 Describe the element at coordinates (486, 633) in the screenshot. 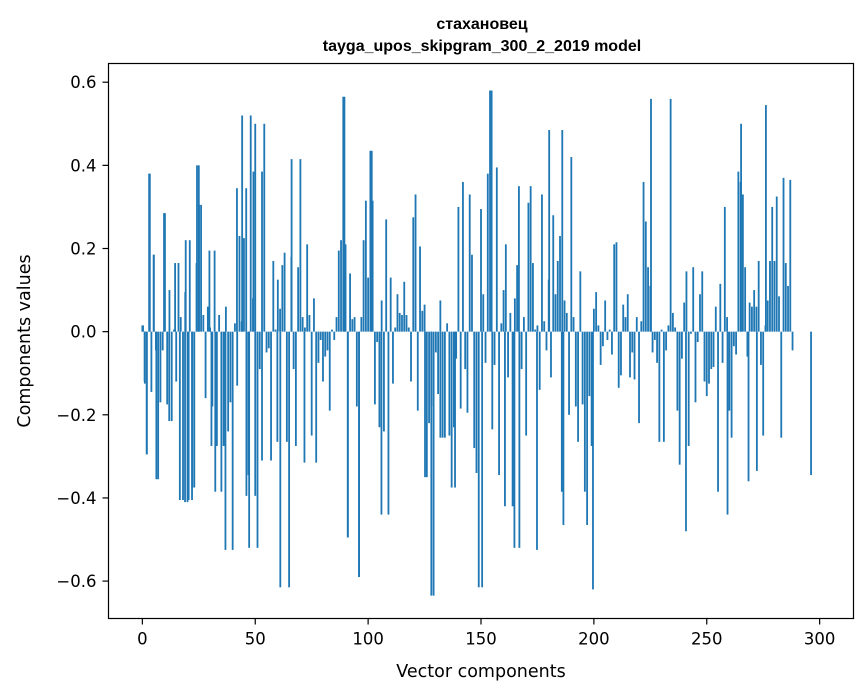

I see `x-axis-ticks: 0 50 100 150 200 250 300` at that location.